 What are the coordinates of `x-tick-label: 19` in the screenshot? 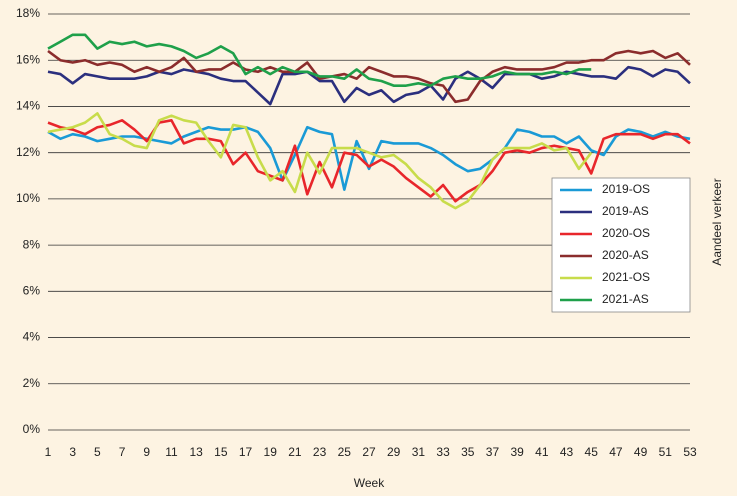 It's located at (271, 452).